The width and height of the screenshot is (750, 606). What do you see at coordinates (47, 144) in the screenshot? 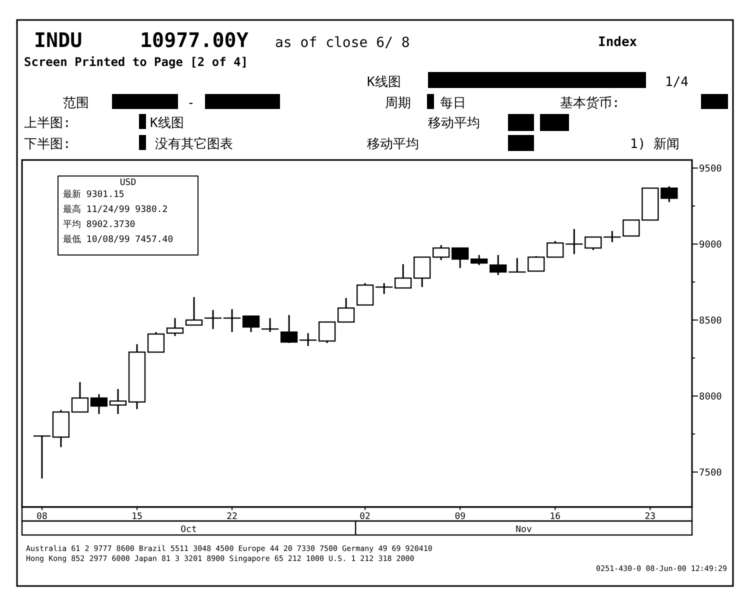
I see `text: 下半图:` at bounding box center [47, 144].